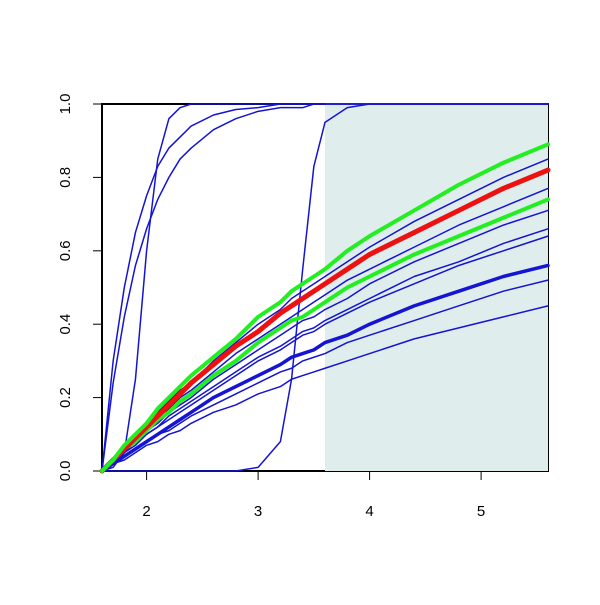 The image size is (600, 605). I want to click on y-tick-label: 0.2, so click(65, 397).